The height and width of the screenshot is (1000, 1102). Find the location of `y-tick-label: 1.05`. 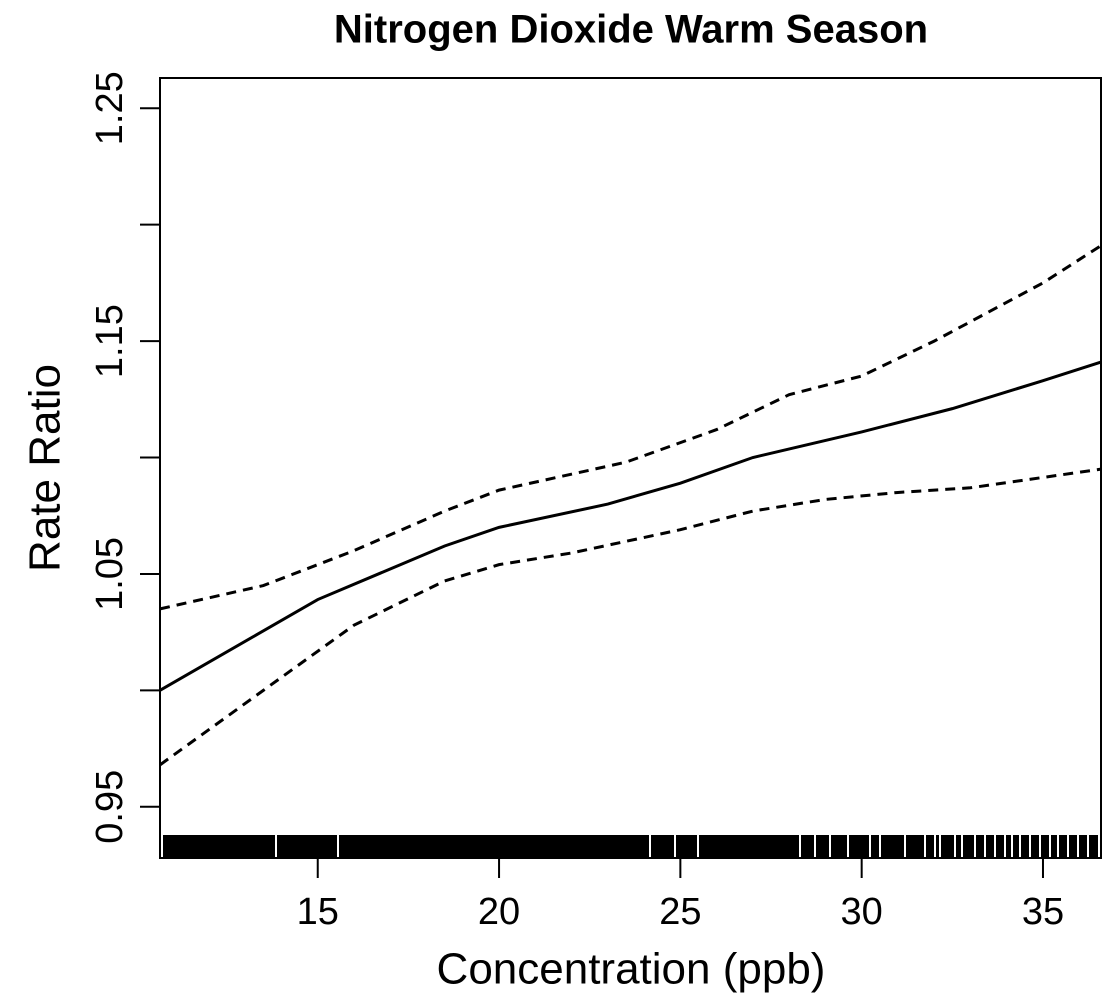

y-tick-label: 1.05 is located at coordinates (110, 574).